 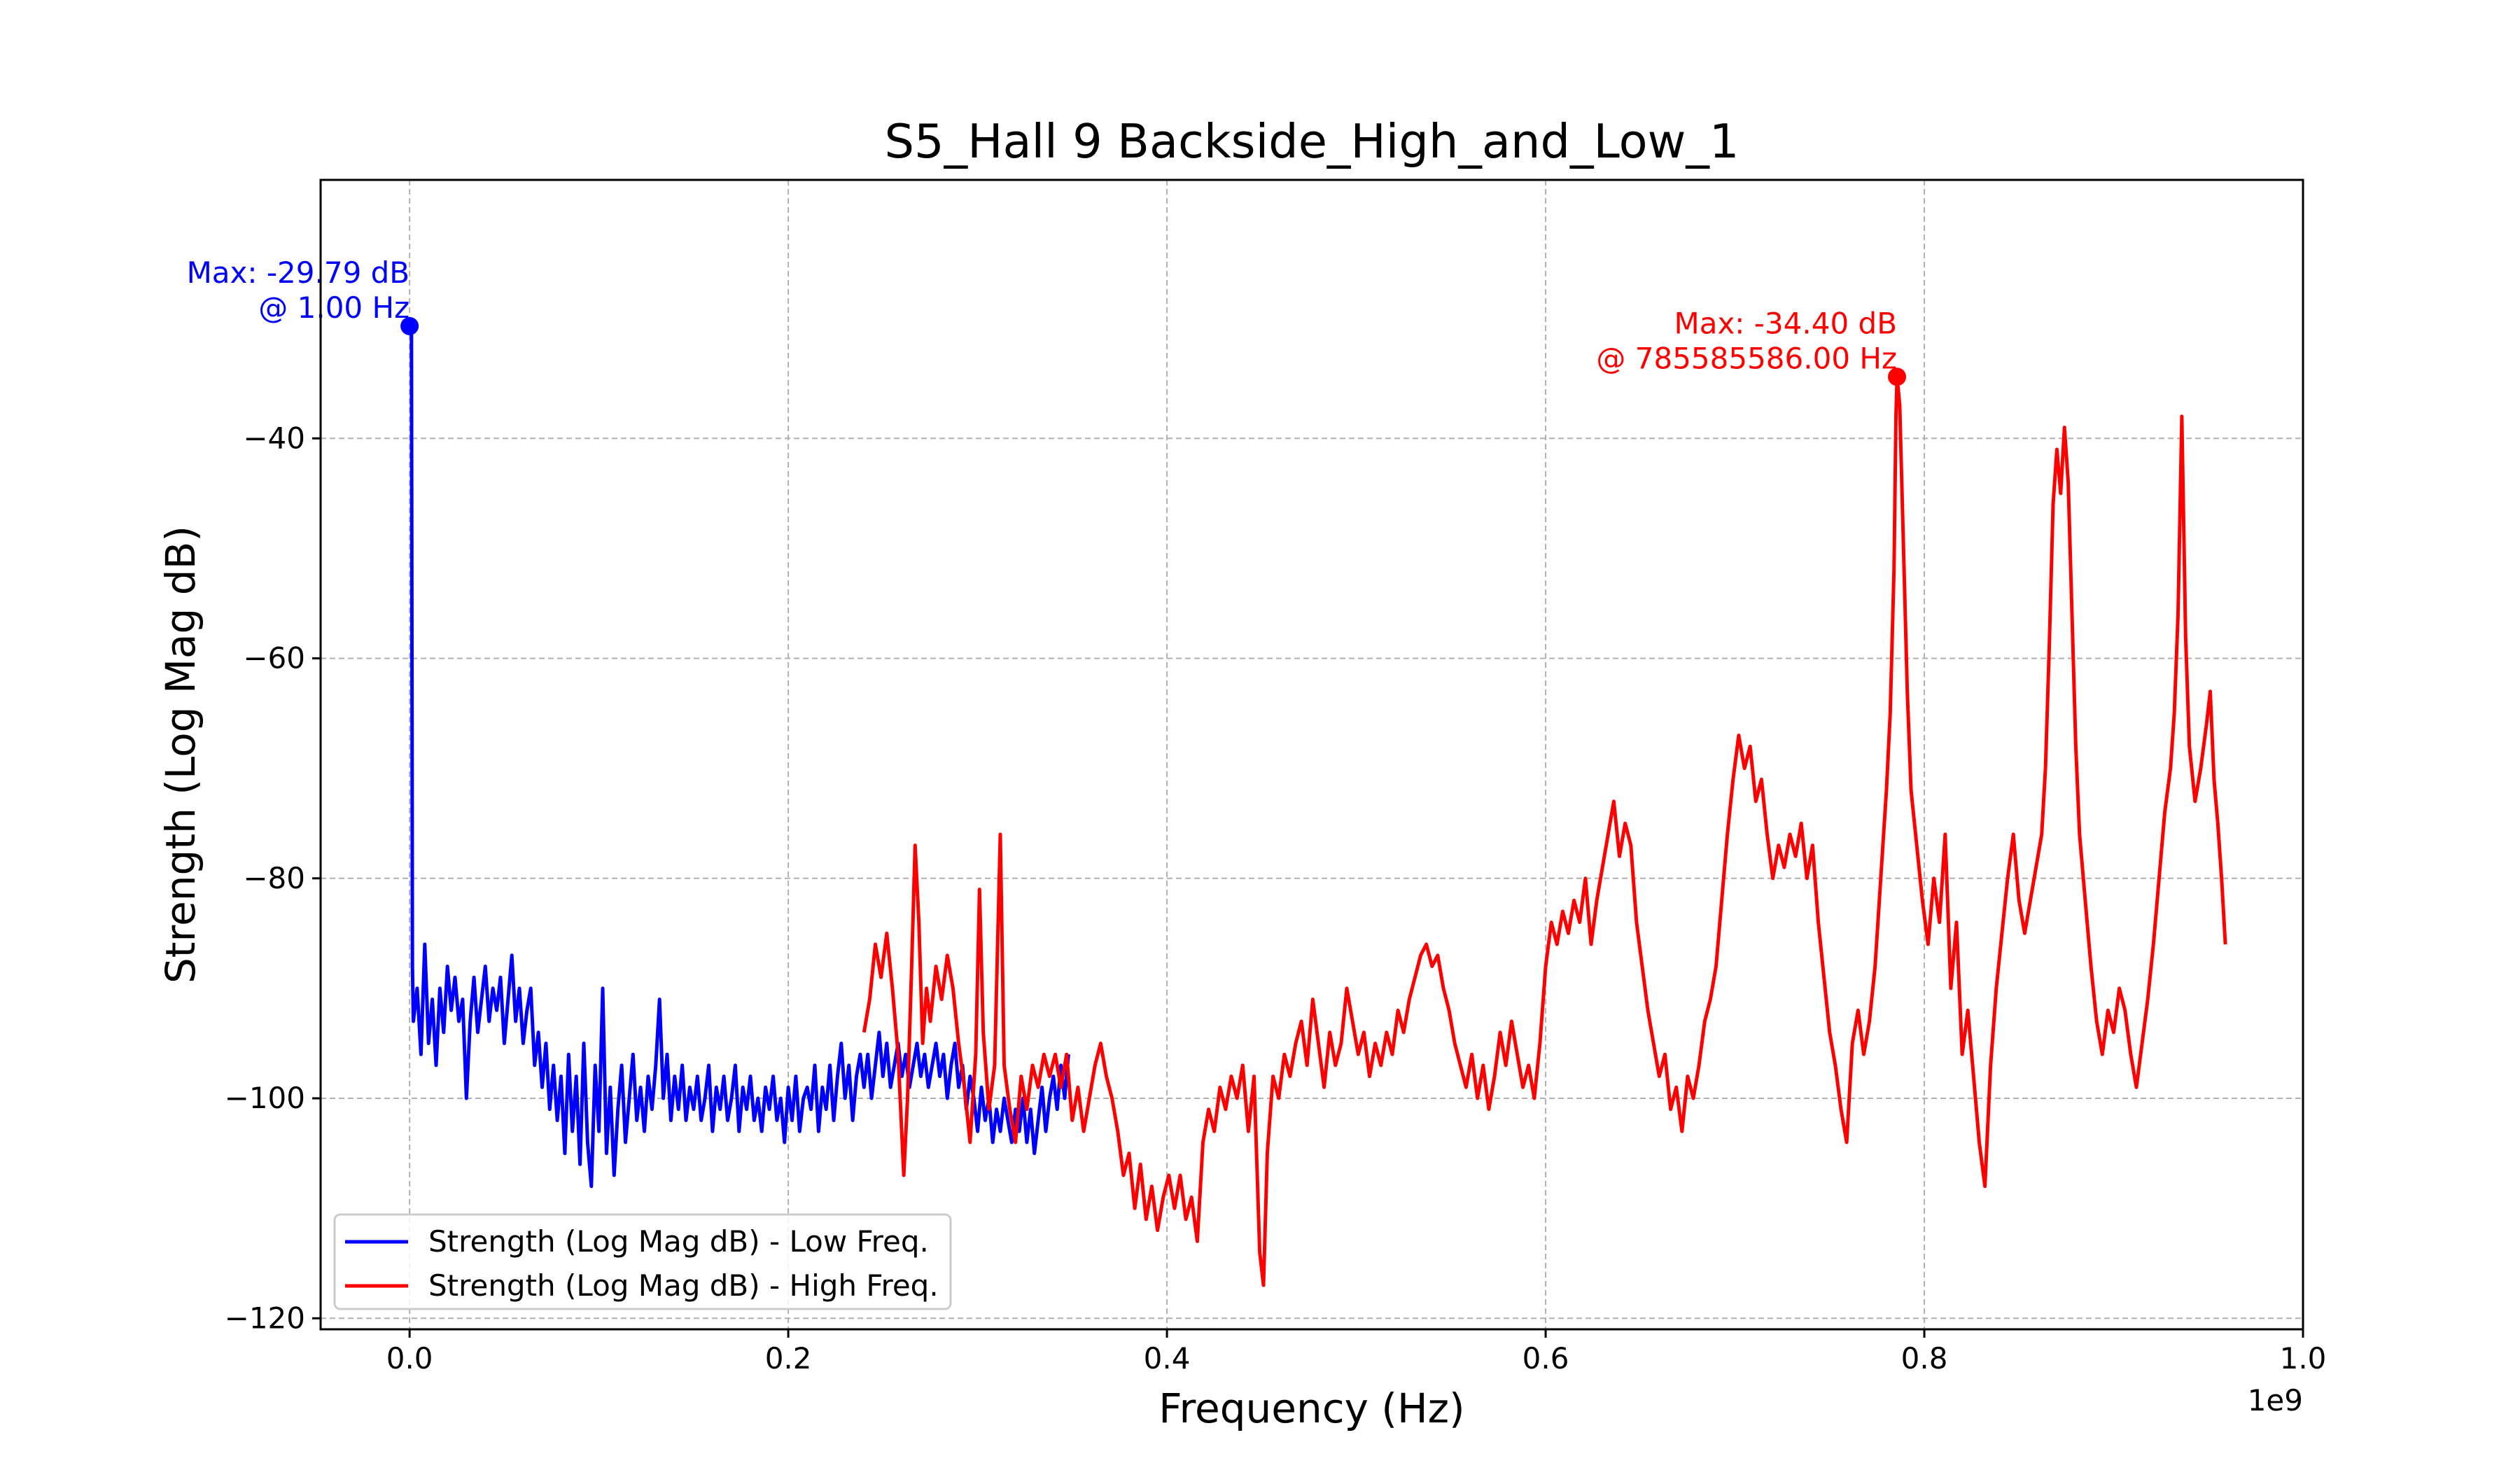 I want to click on x-tick-label: 0.8, so click(x=1924, y=1358).